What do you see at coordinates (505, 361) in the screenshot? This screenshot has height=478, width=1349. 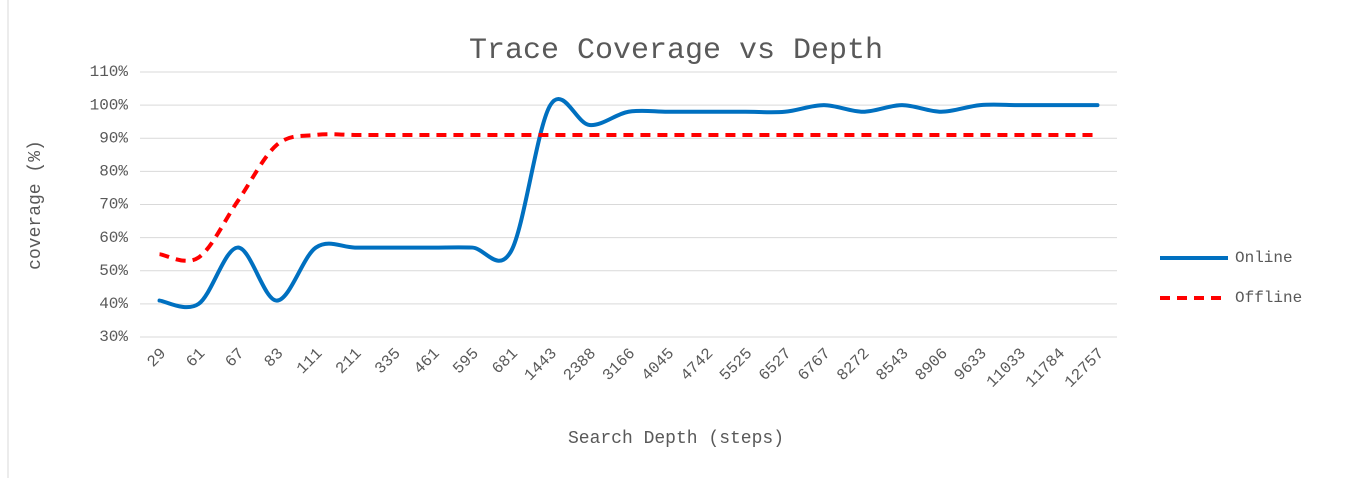 I see `x-tick-label: 681` at bounding box center [505, 361].